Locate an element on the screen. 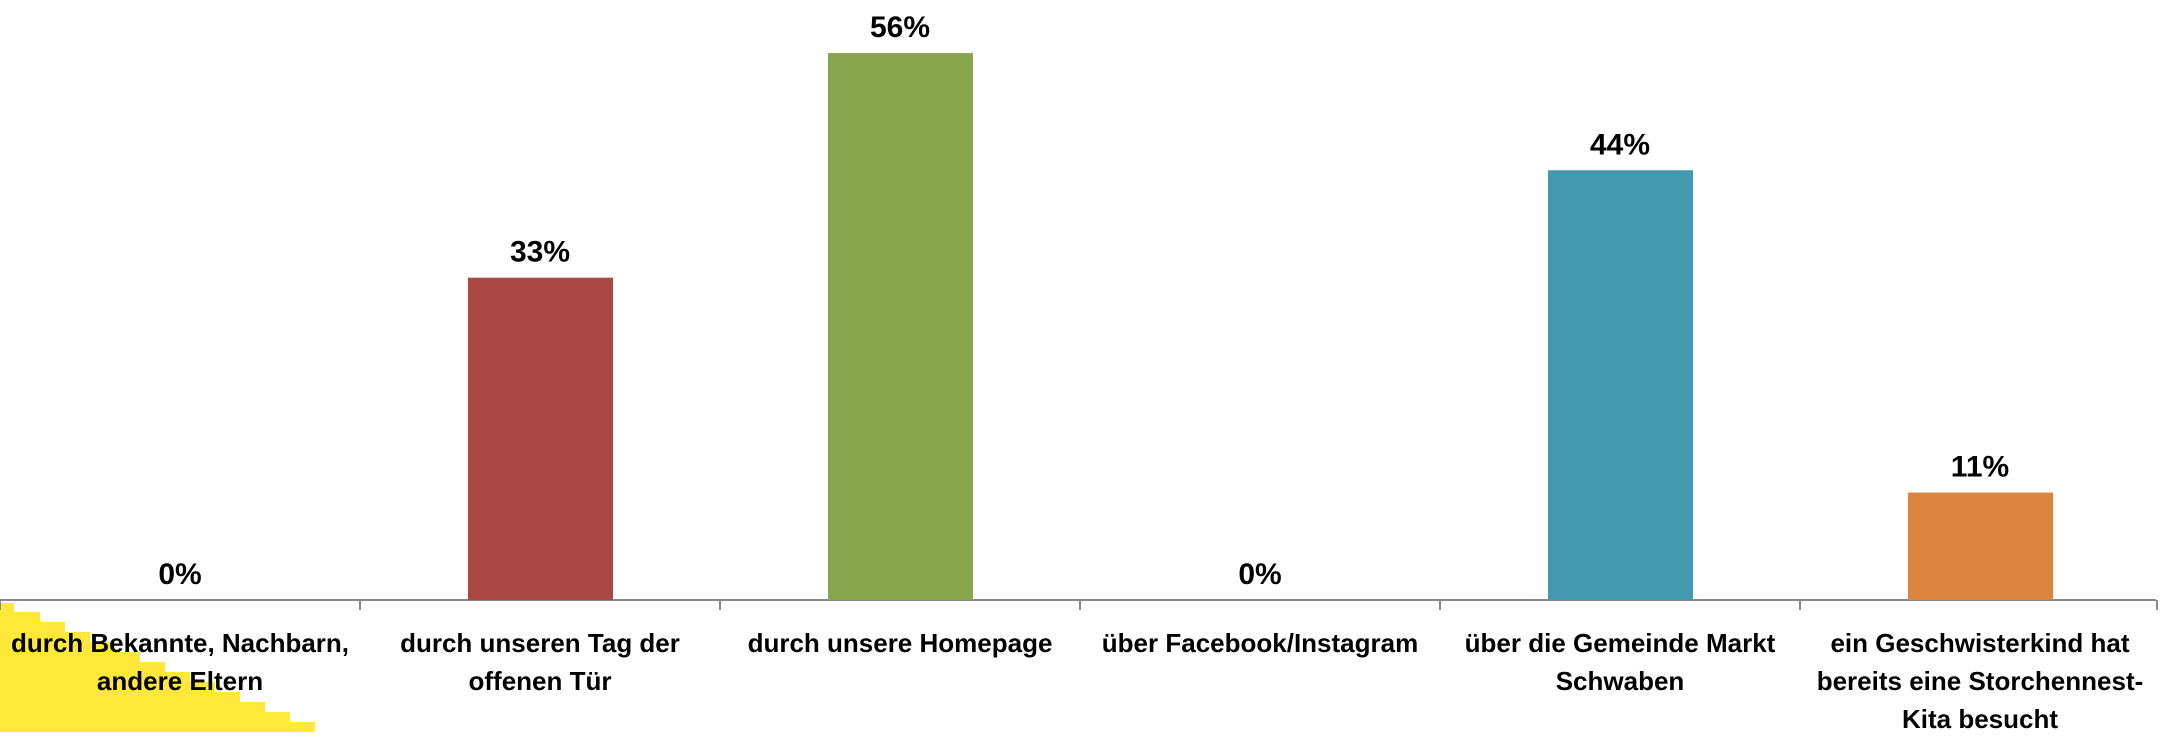 This screenshot has width=2162, height=738. decoration is located at coordinates (157, 667).